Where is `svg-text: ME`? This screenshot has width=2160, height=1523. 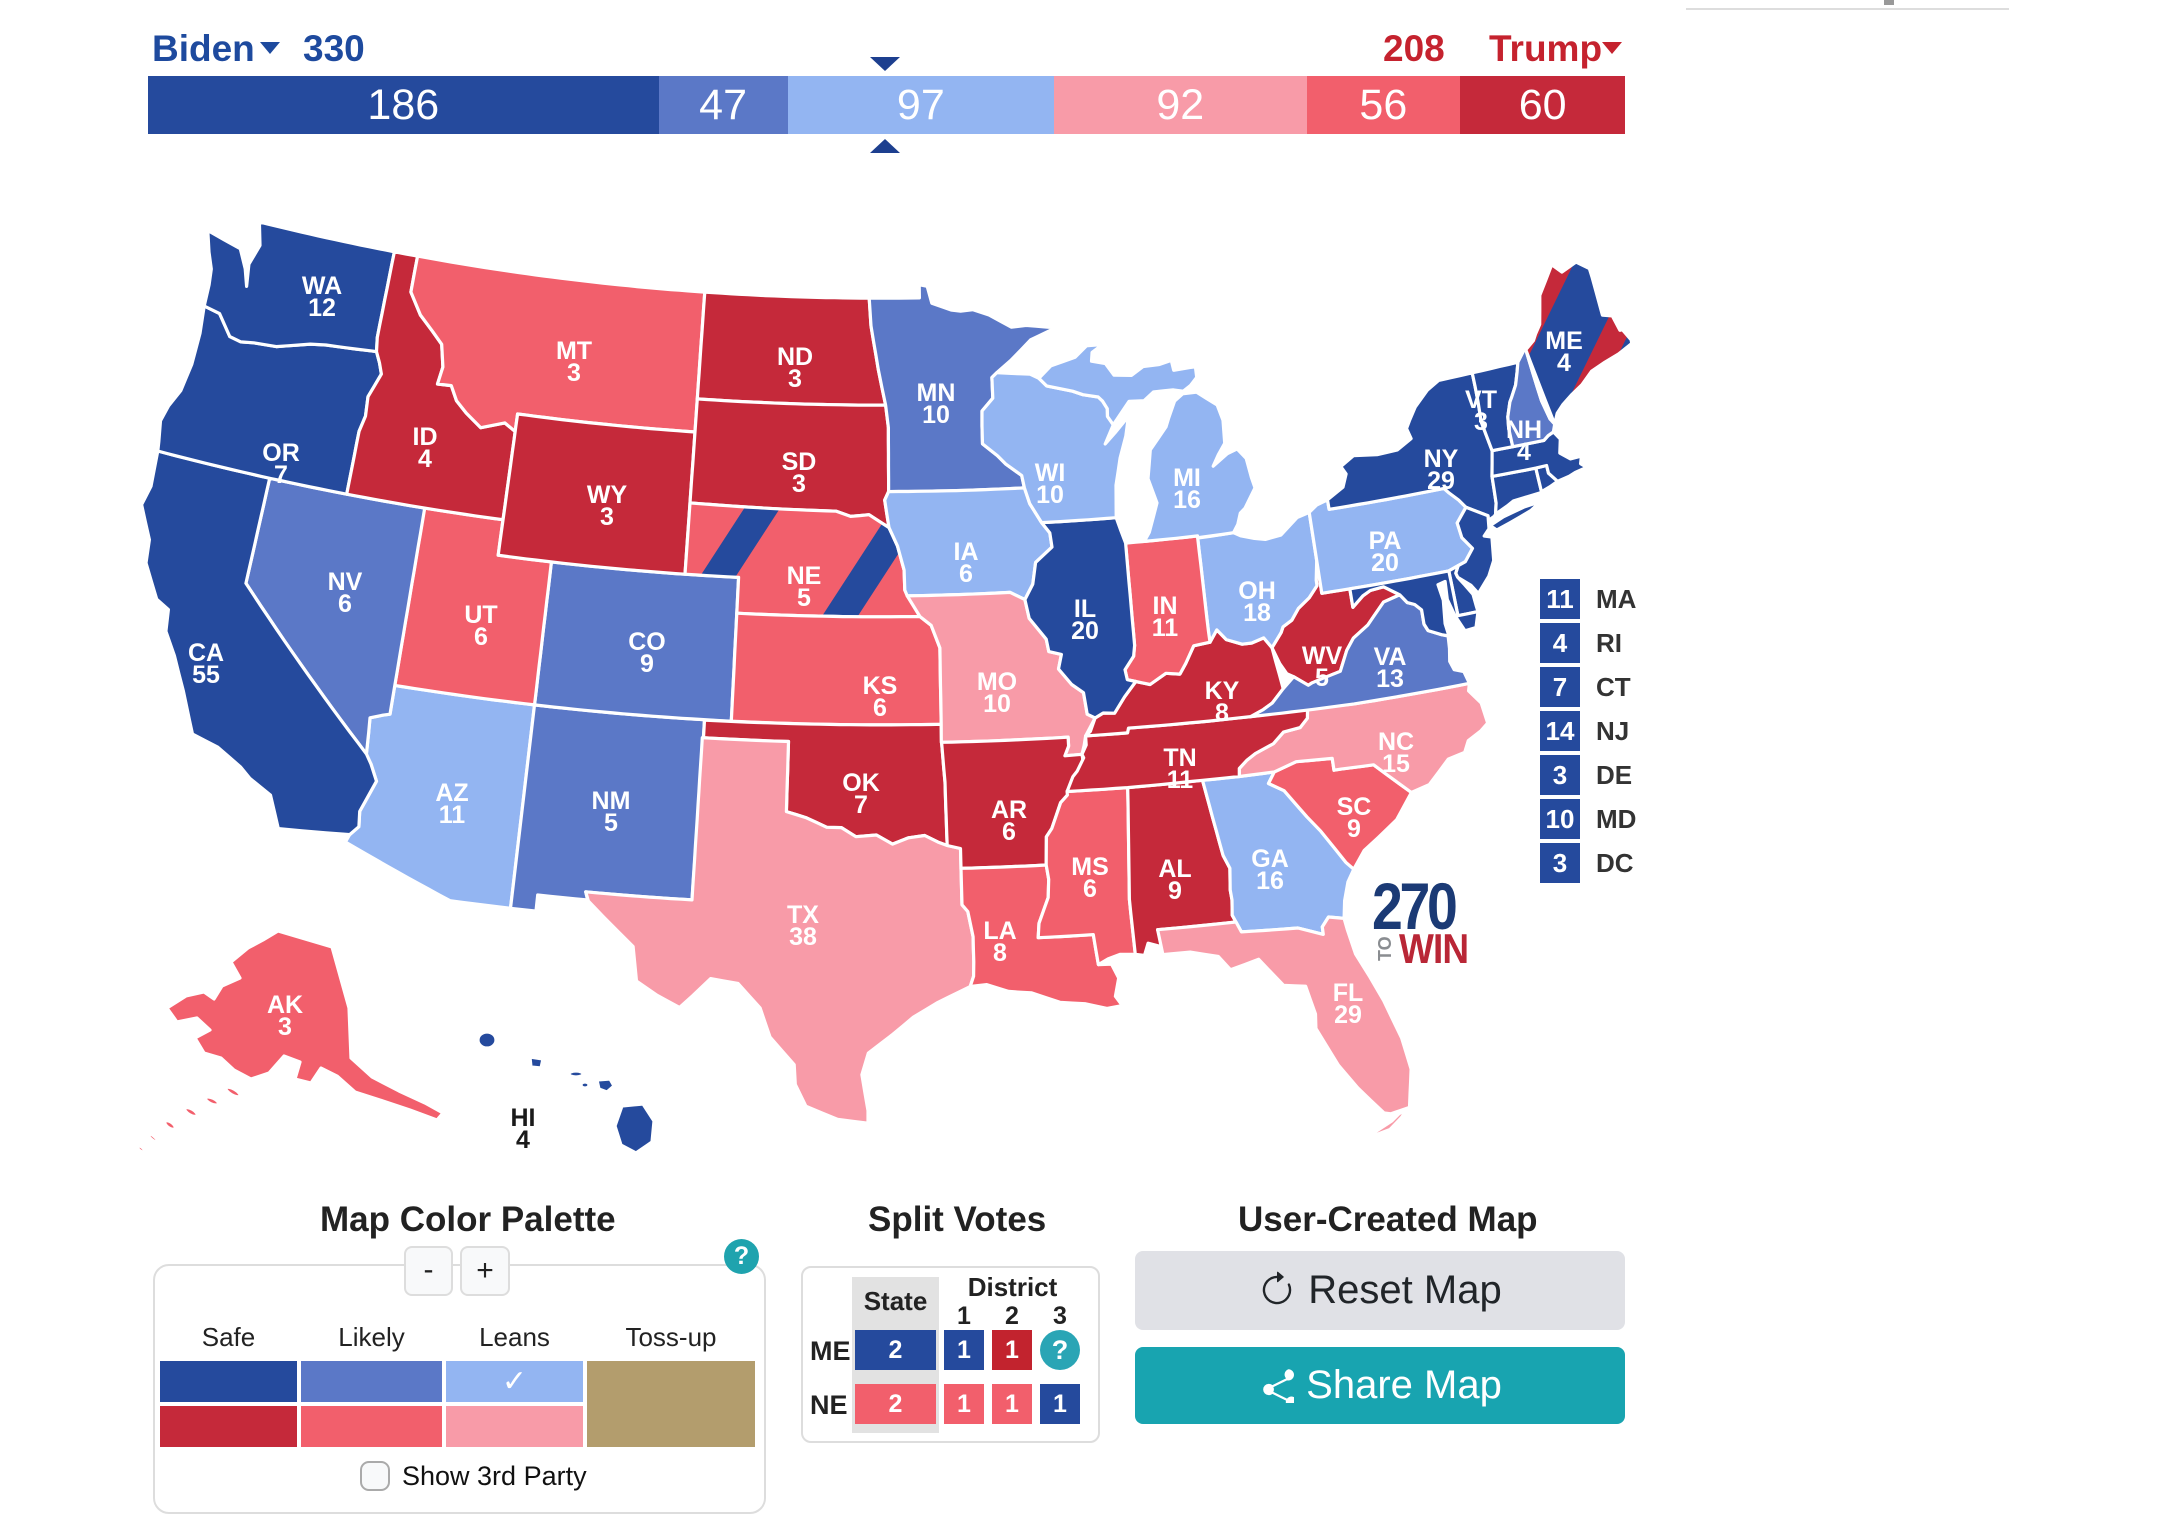 svg-text: ME is located at coordinates (1564, 341).